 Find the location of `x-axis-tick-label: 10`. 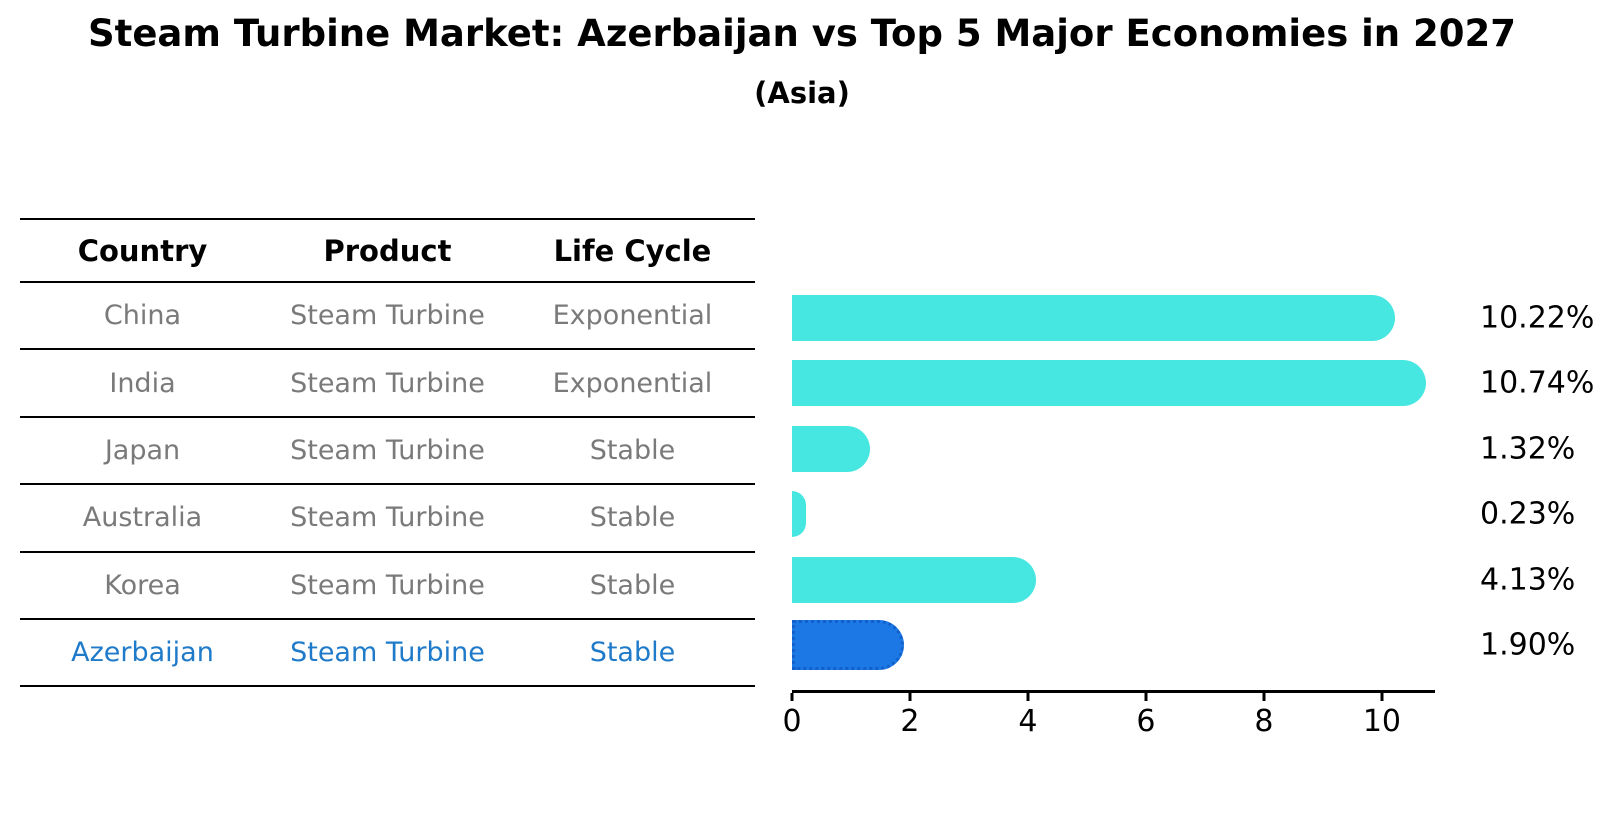

x-axis-tick-label: 10 is located at coordinates (1381, 721).